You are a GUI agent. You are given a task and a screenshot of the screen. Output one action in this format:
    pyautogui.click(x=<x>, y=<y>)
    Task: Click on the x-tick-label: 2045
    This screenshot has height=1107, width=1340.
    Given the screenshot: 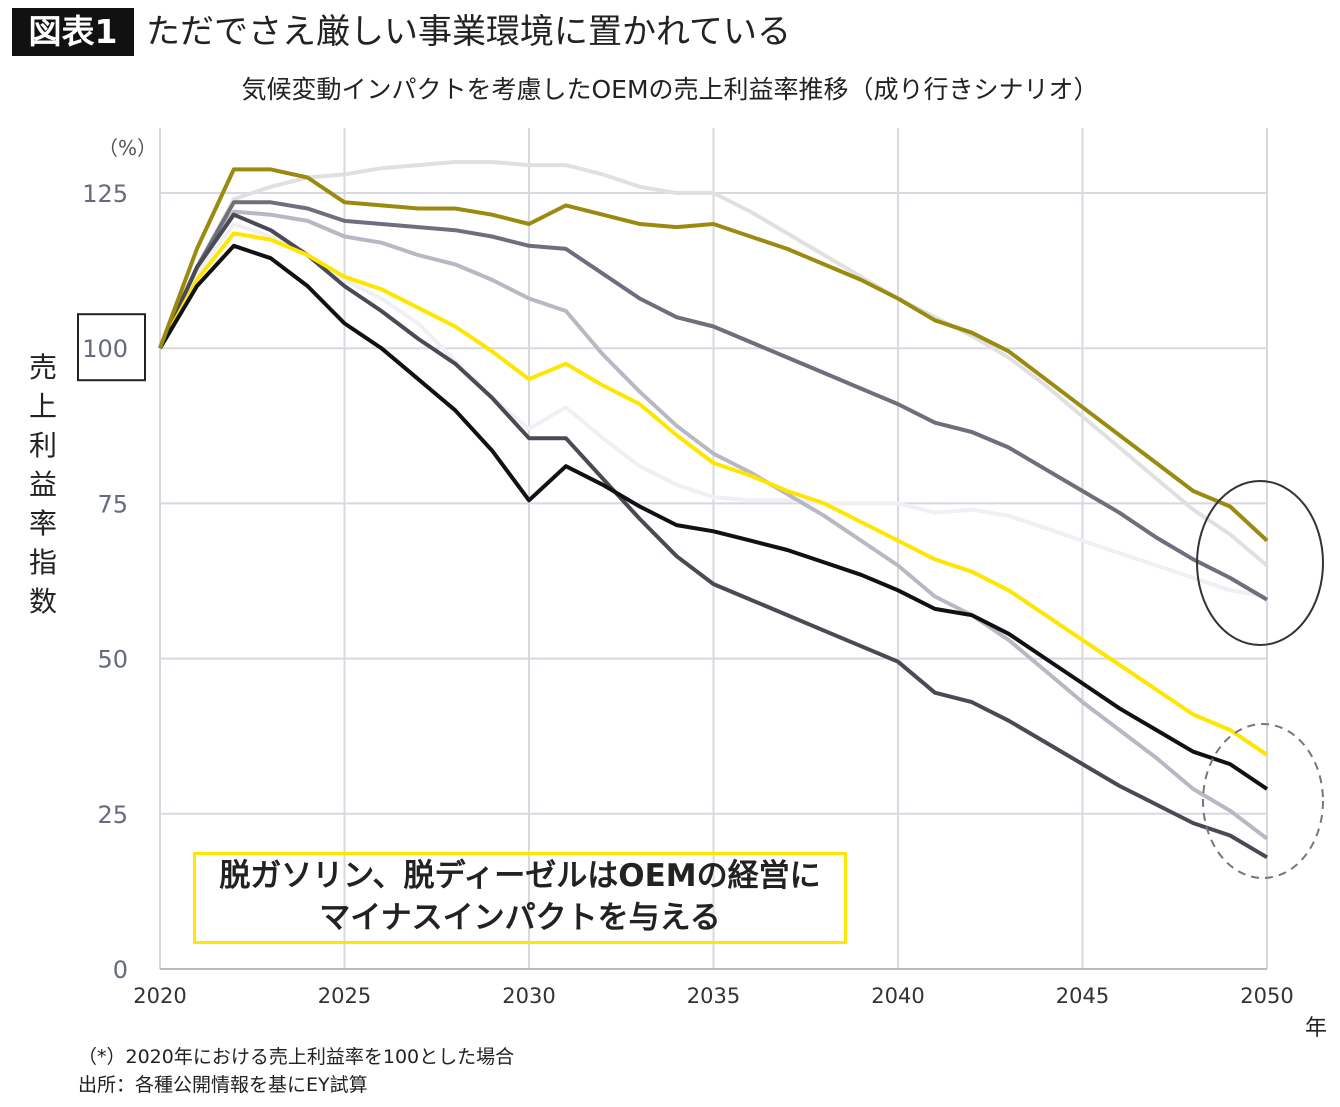 What is the action you would take?
    pyautogui.click(x=1082, y=996)
    